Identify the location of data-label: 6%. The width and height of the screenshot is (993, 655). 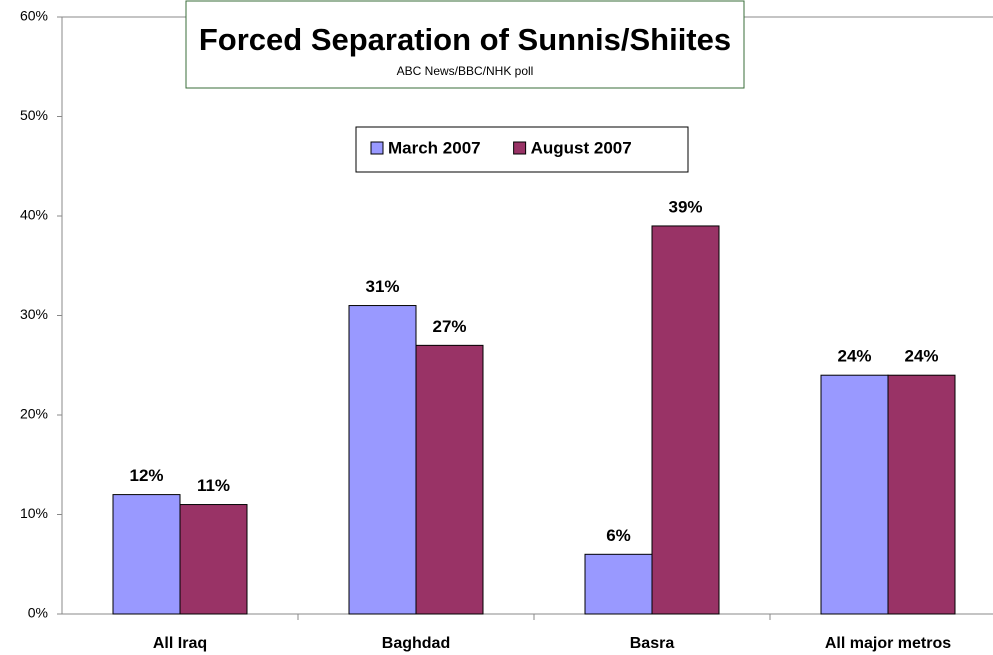
(618, 535).